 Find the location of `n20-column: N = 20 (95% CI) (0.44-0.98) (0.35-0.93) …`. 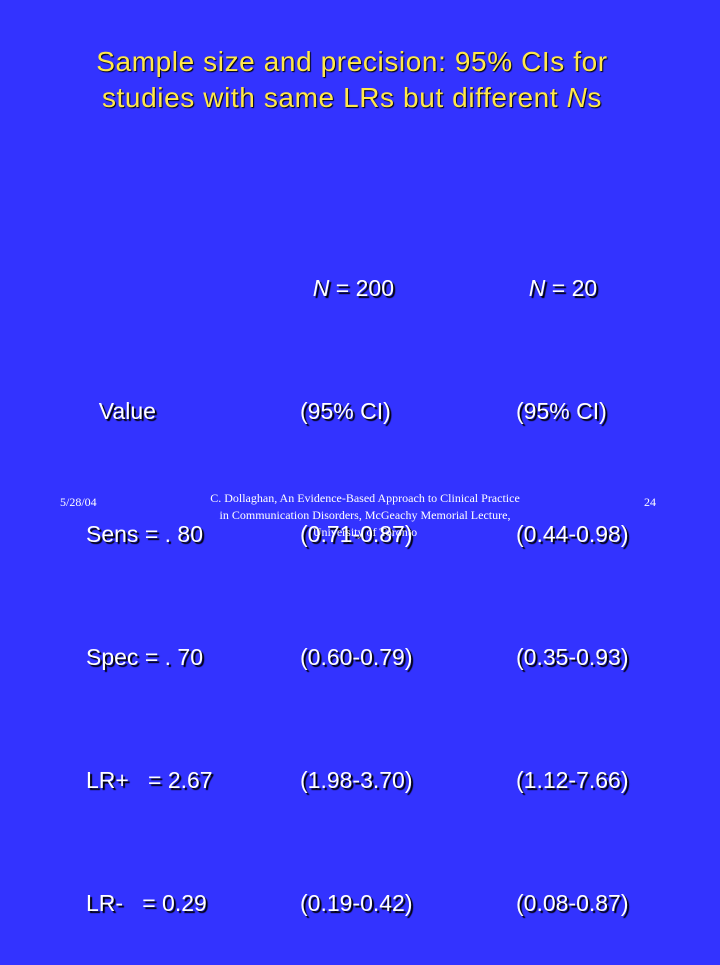

n20-column: N = 20 (95% CI) (0.44-0.98) (0.35-0.93) … is located at coordinates (572, 575).